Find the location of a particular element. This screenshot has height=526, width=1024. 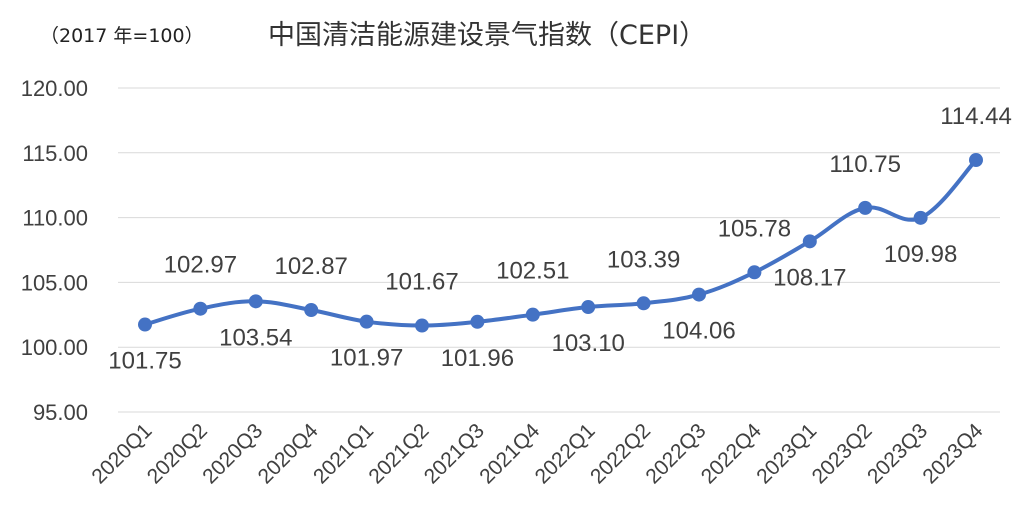

data-label: 101.75 is located at coordinates (144, 361).